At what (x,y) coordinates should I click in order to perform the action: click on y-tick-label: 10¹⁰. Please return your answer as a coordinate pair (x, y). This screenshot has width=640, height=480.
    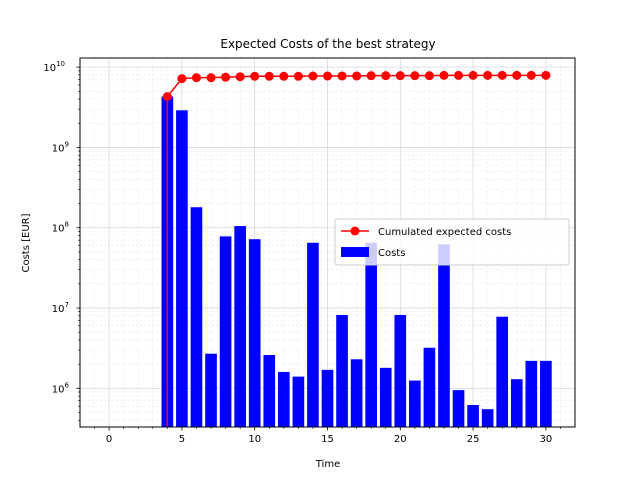
    Looking at the image, I should click on (54, 67).